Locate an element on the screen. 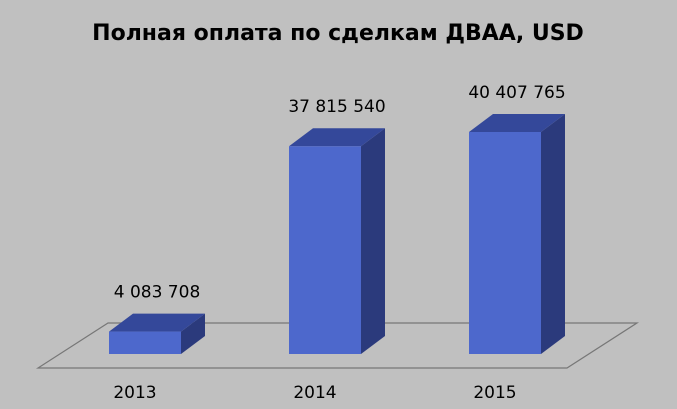 Image resolution: width=677 pixels, height=409 pixels. value-label: 37 815 540 is located at coordinates (336, 107).